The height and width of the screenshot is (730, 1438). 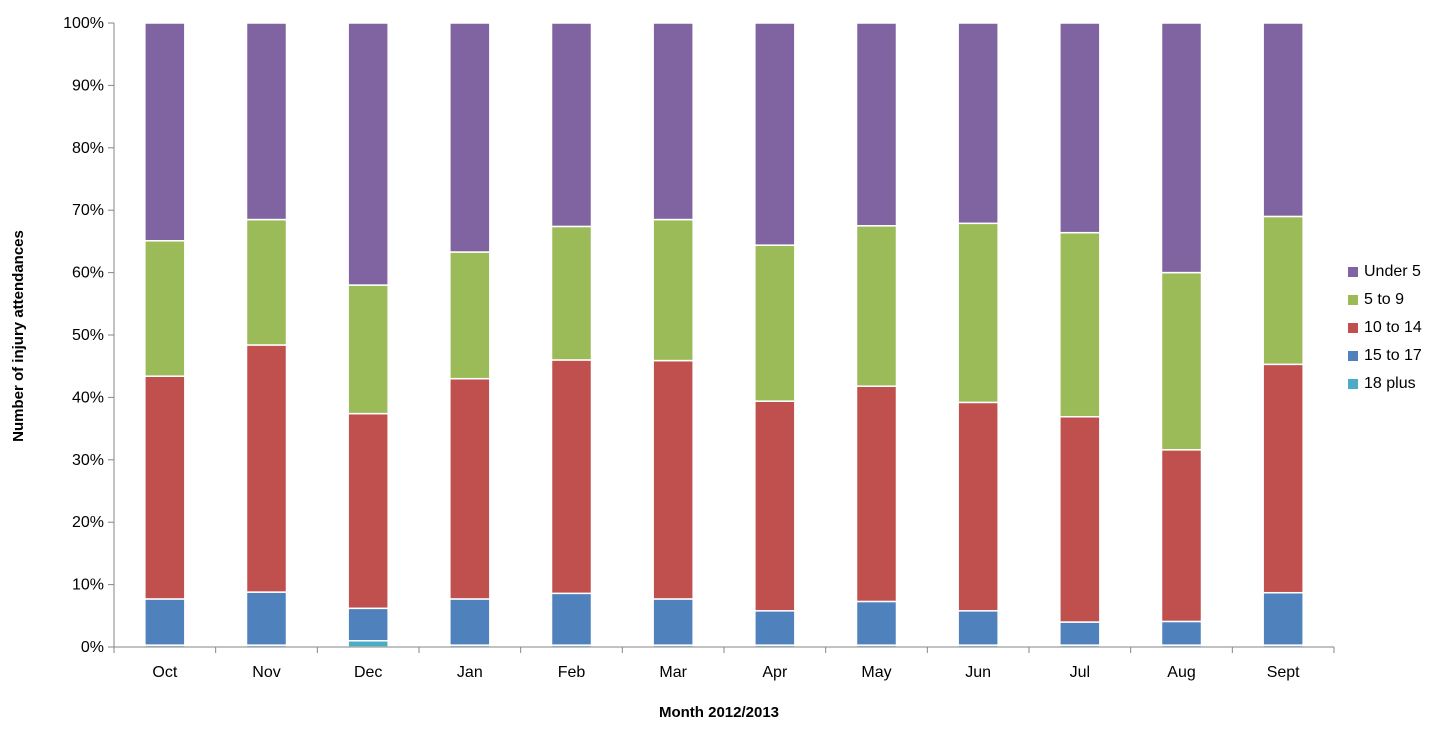 I want to click on legend-label: 5 to 9, so click(x=1384, y=299).